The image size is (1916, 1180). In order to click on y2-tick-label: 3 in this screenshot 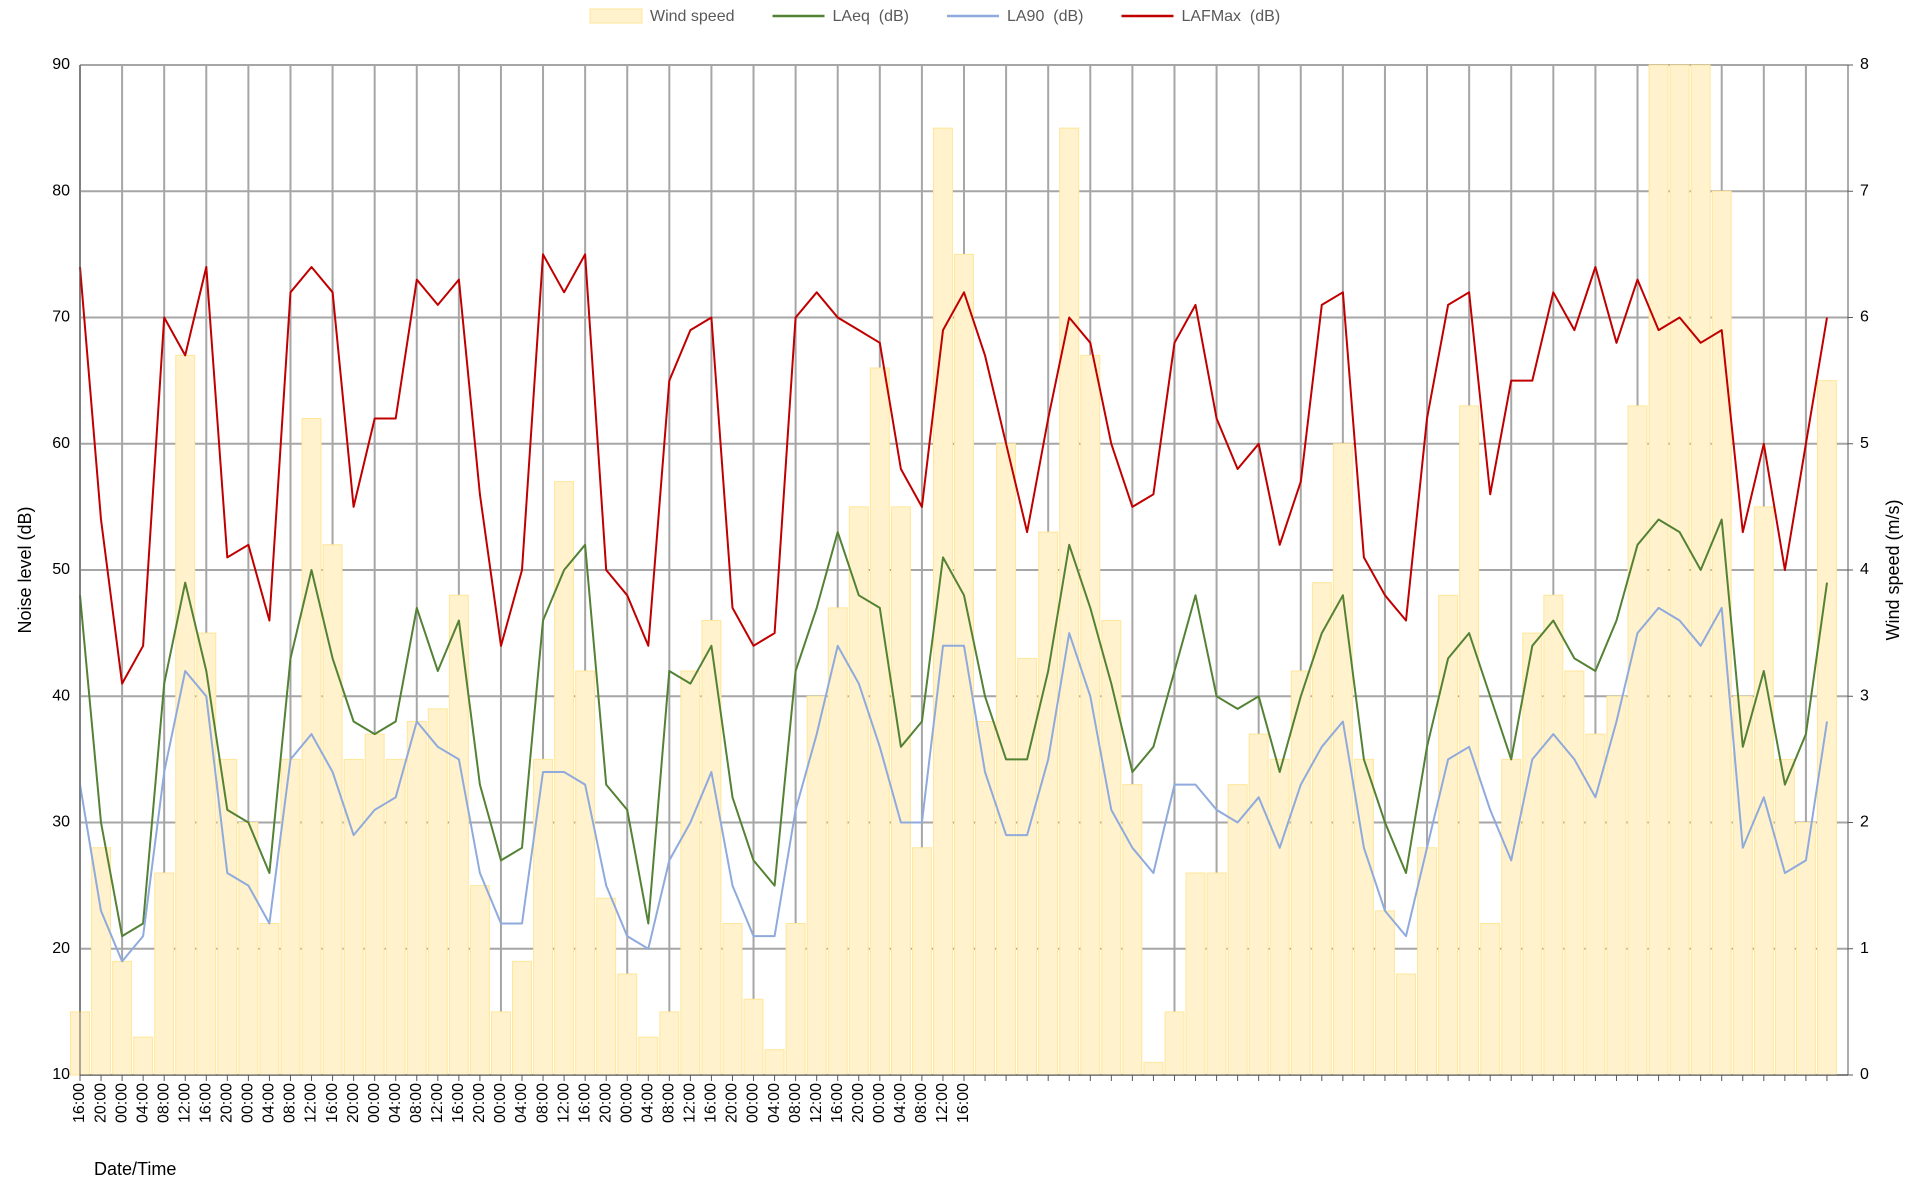, I will do `click(1864, 695)`.